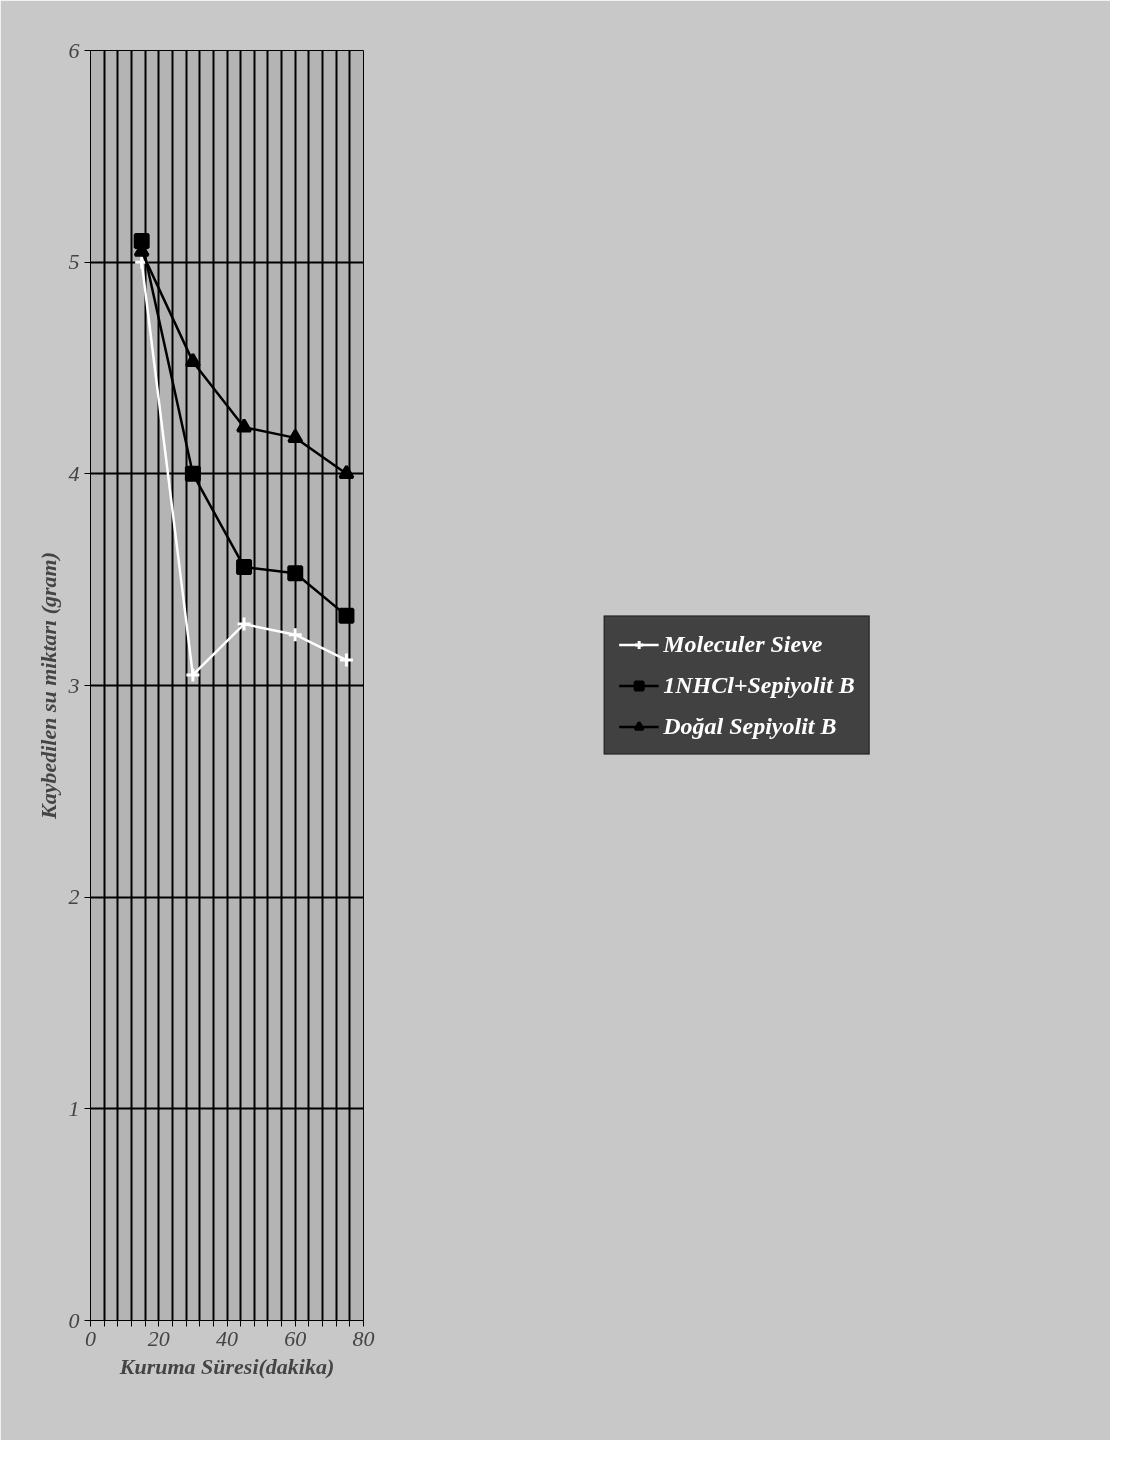  Describe the element at coordinates (48, 686) in the screenshot. I see `y-axis-title: Kaybedilen su miktarı (gram)` at that location.